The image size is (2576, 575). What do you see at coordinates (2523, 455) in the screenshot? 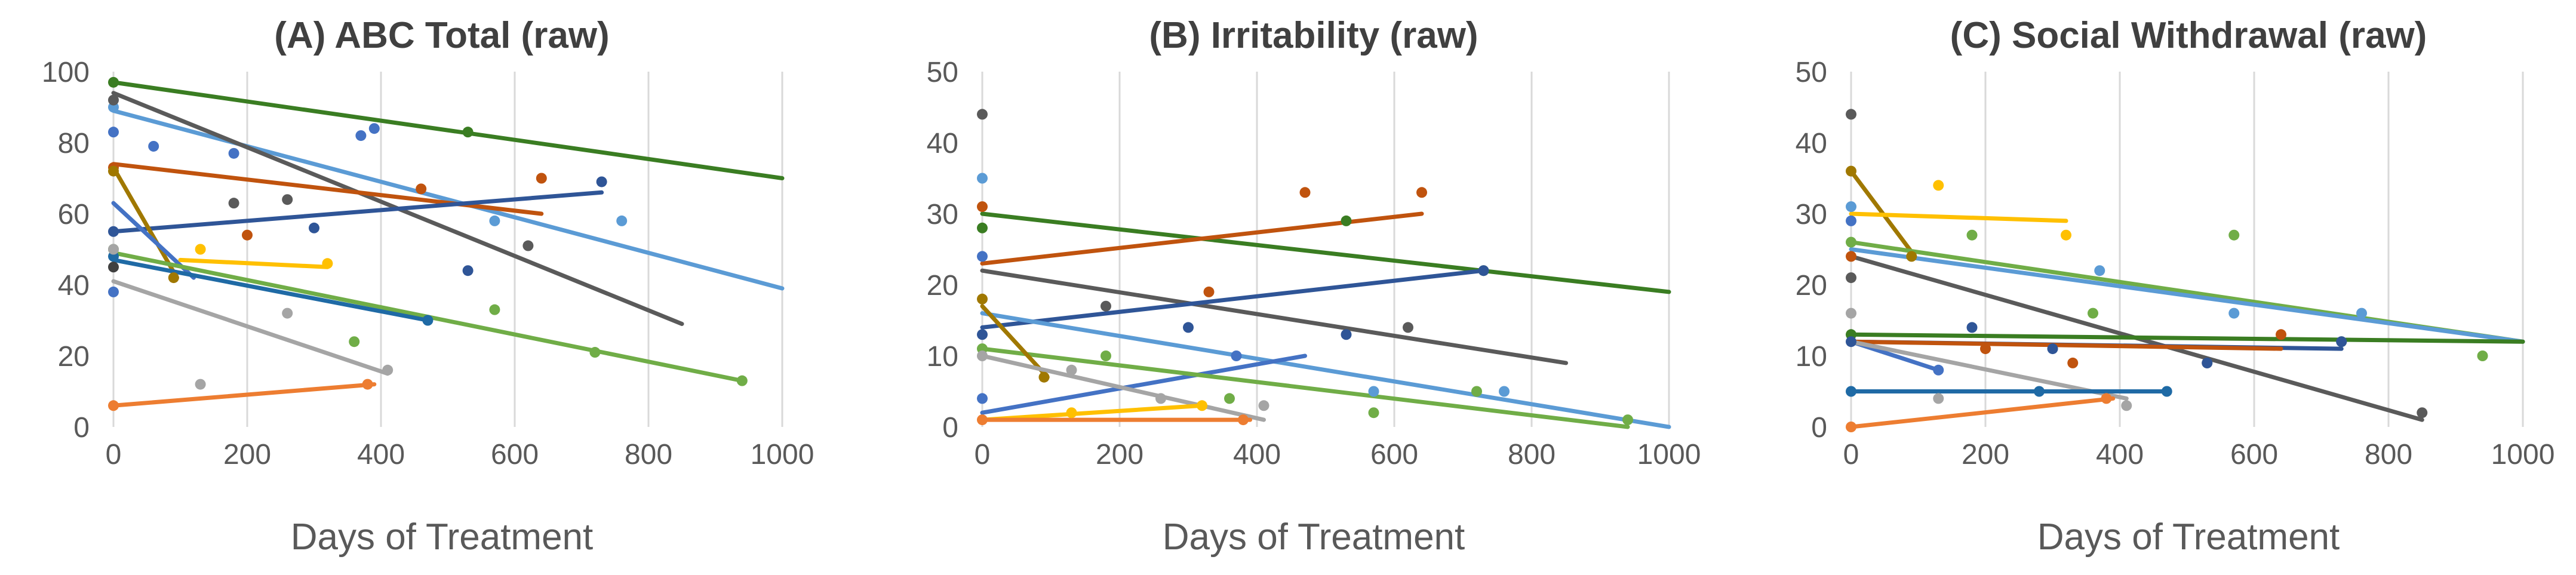
I see `panel-c-x-tick-label: 1000` at bounding box center [2523, 455].